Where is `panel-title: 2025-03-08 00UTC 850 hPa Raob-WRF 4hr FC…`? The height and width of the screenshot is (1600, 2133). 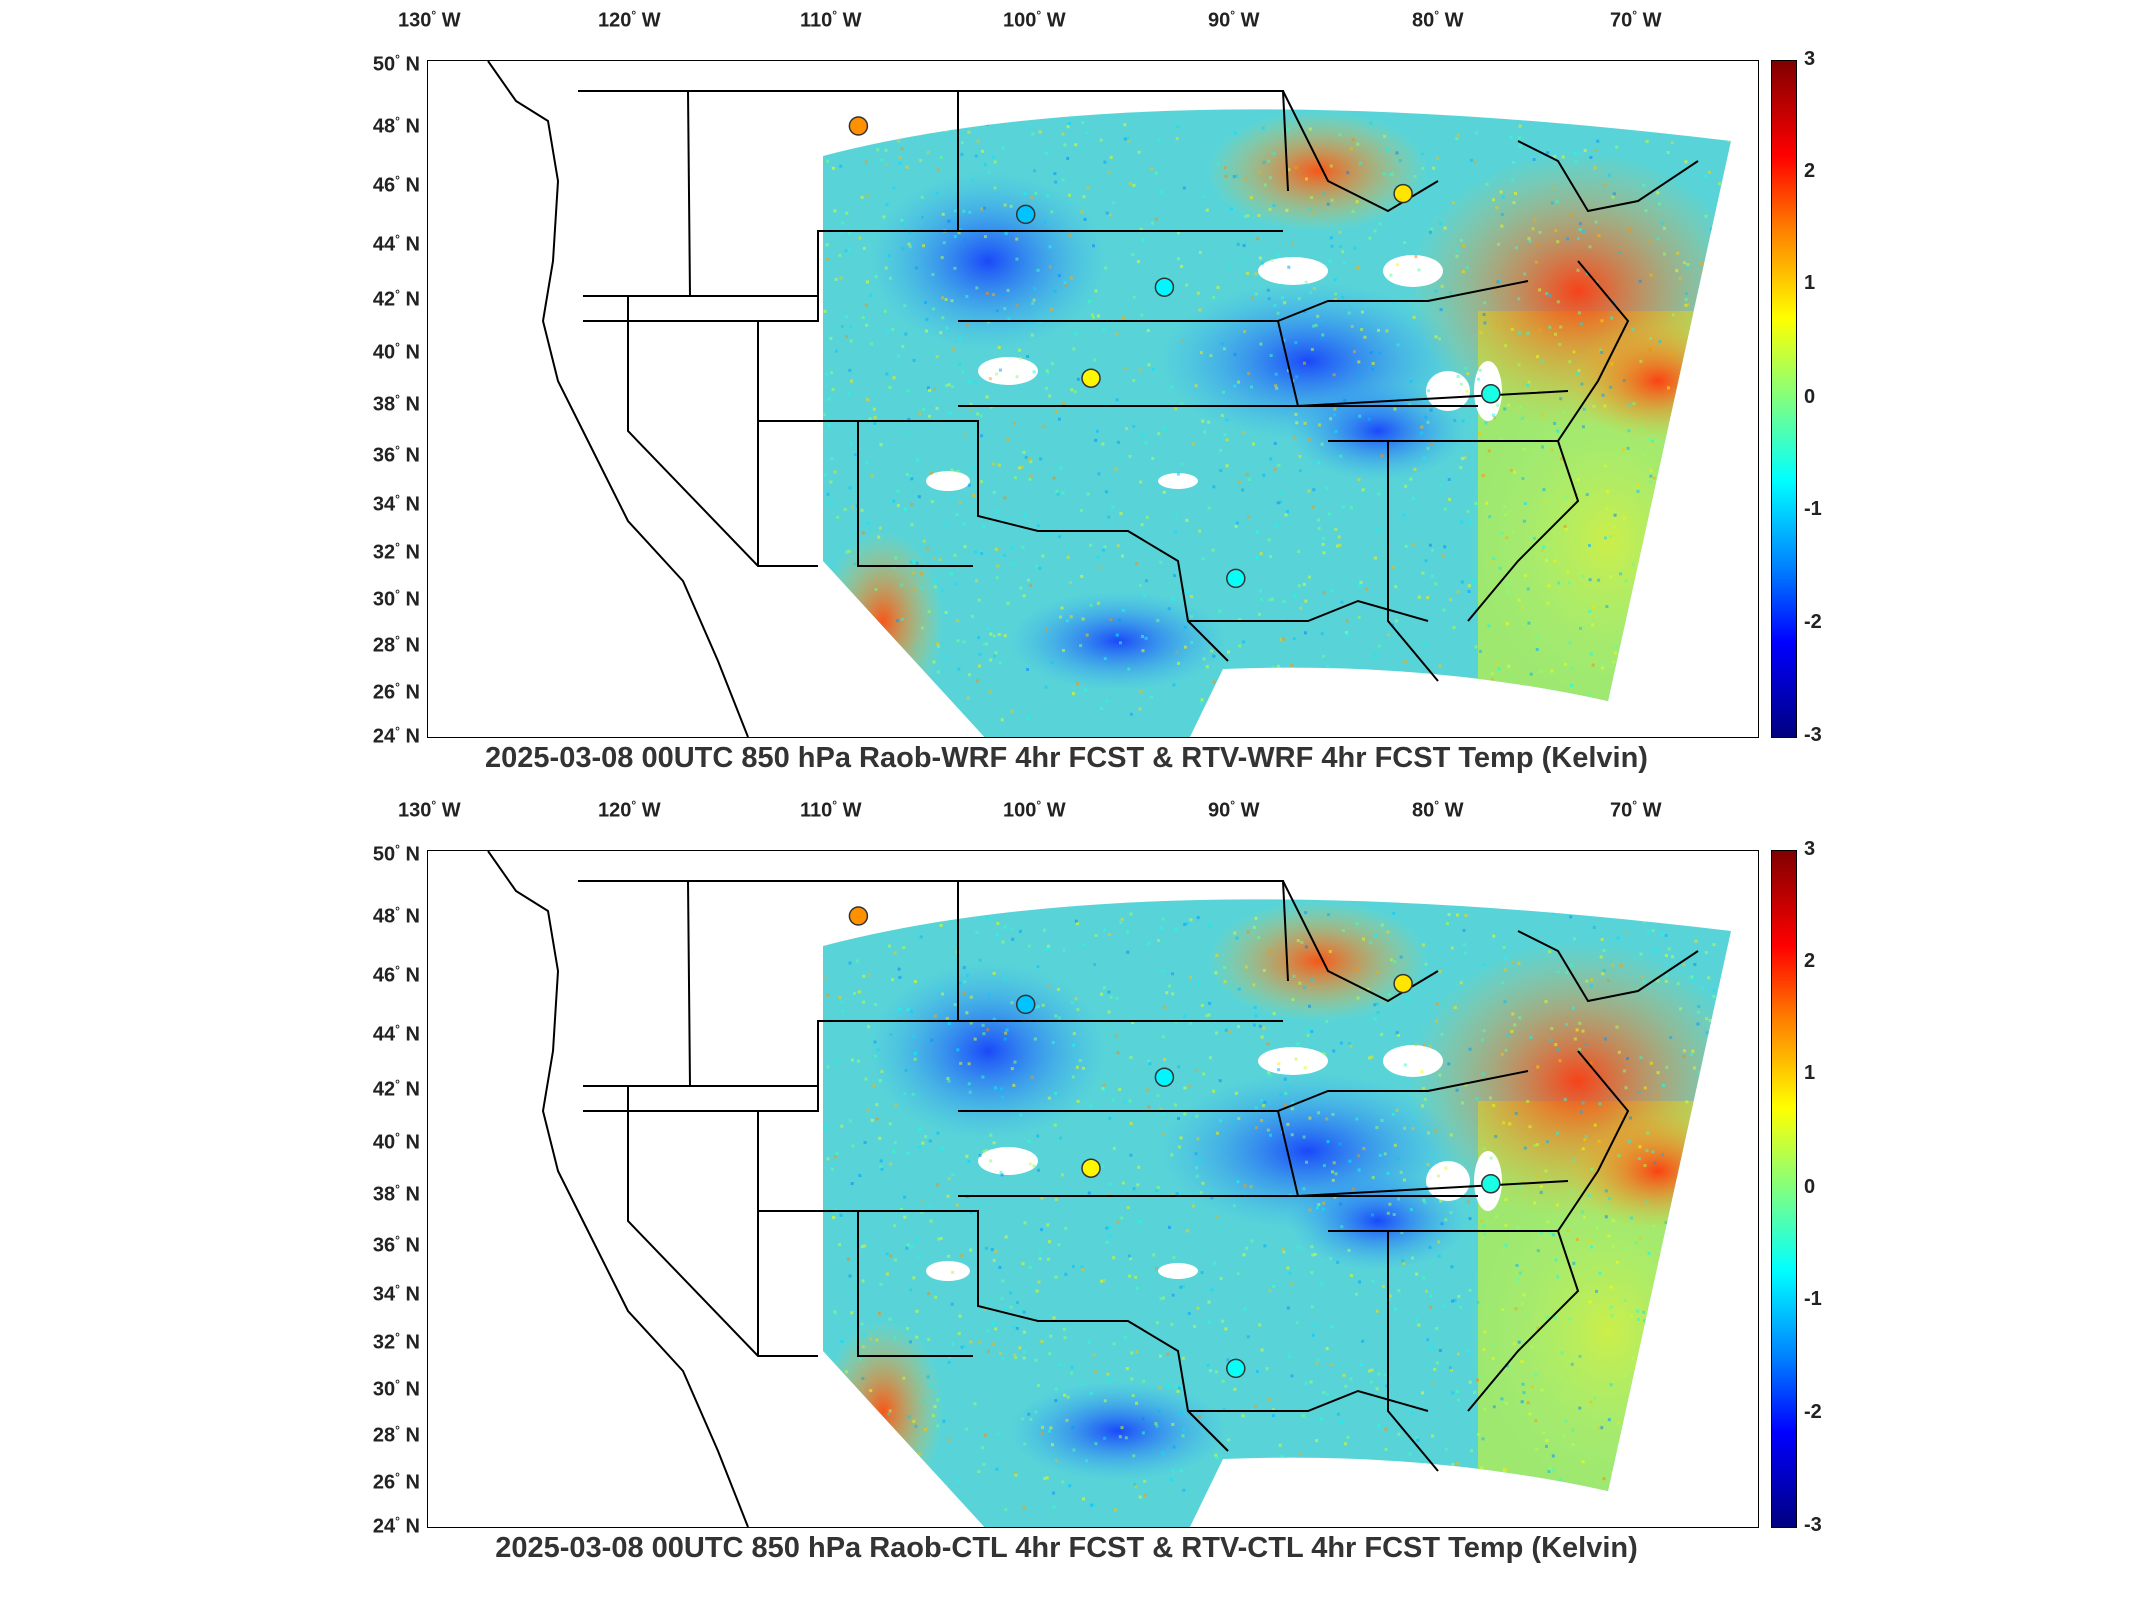
panel-title: 2025-03-08 00UTC 850 hPa Raob-WRF 4hr FC… is located at coordinates (1066, 758).